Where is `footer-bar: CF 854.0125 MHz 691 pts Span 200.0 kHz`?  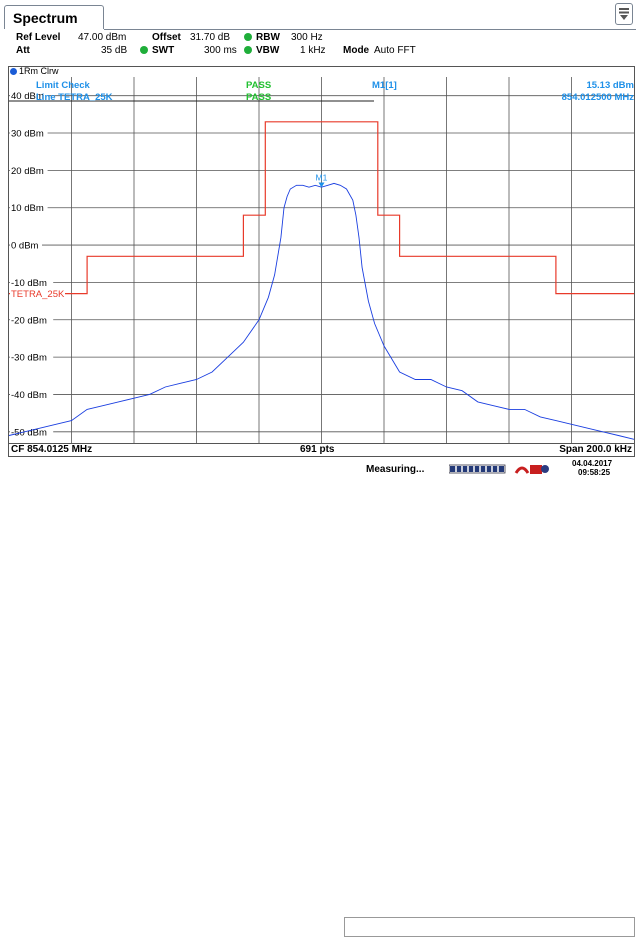
footer-bar: CF 854.0125 MHz 691 pts Span 200.0 kHz is located at coordinates (321, 450).